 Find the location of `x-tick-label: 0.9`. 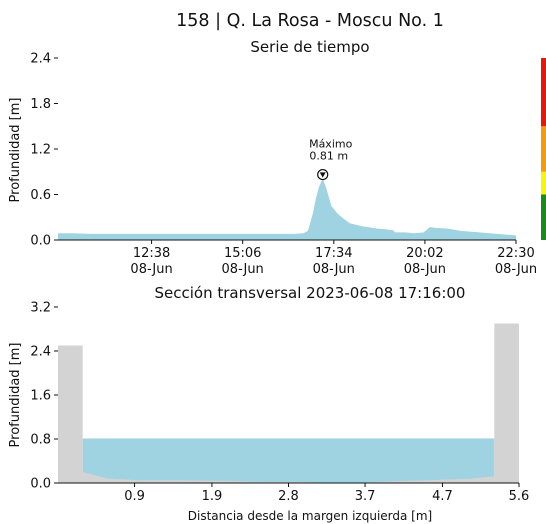

x-tick-label: 0.9 is located at coordinates (134, 496).